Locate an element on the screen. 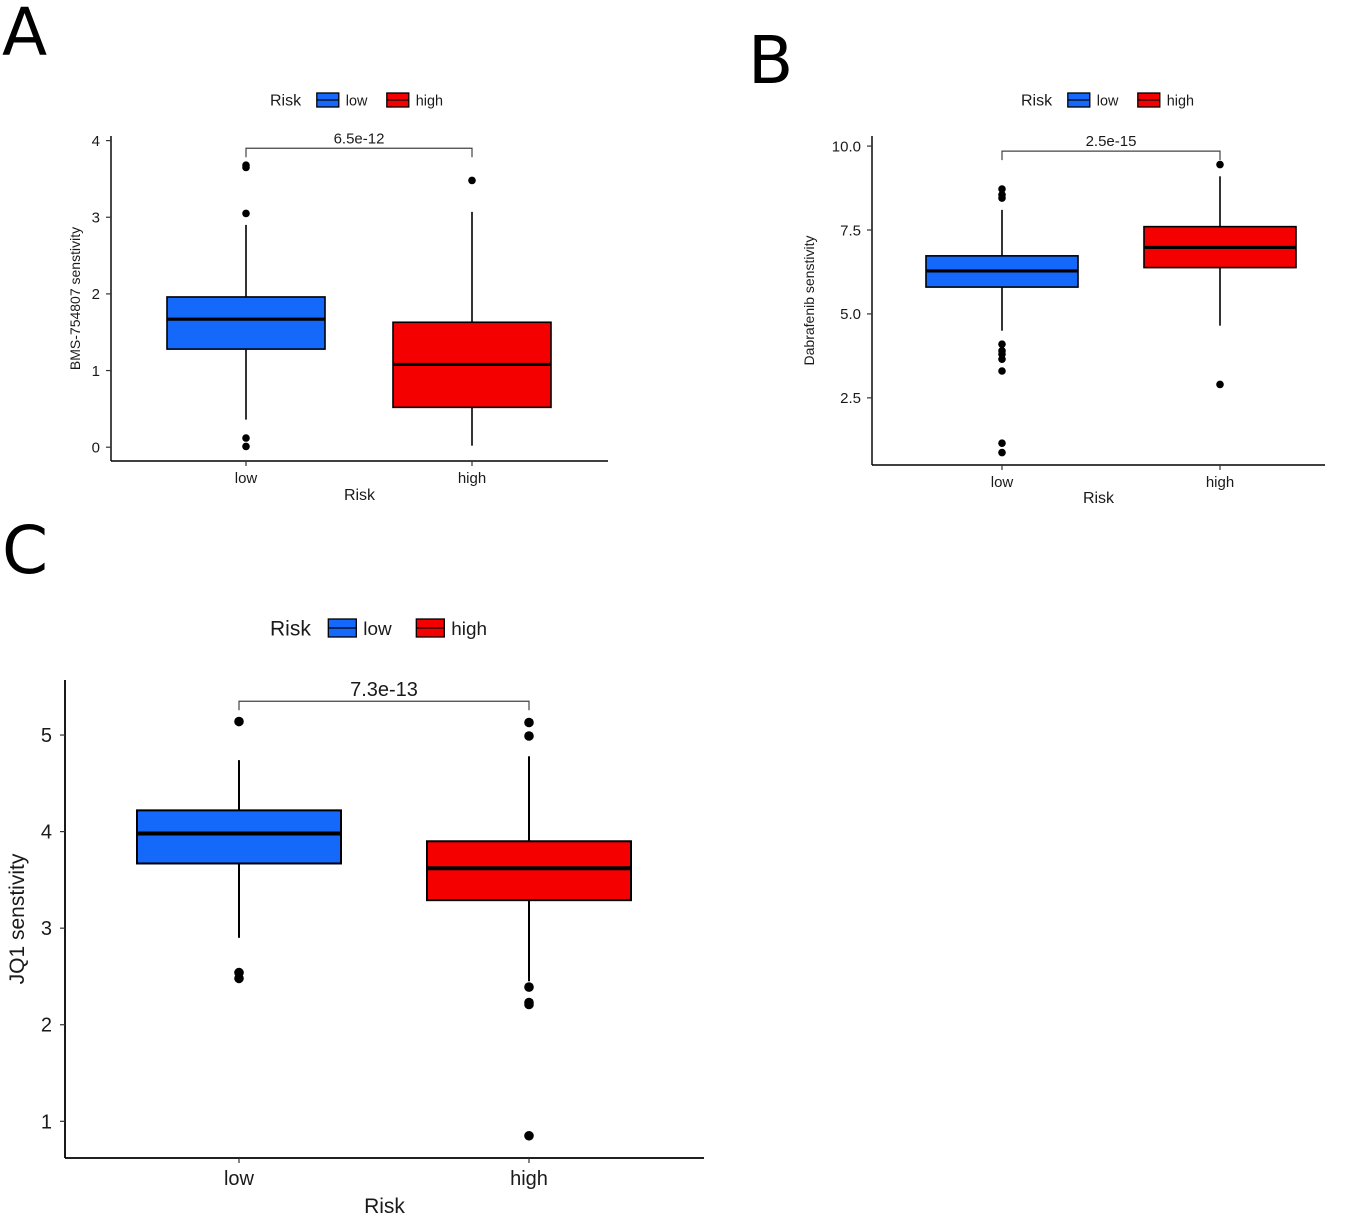 The width and height of the screenshot is (1358, 1221). panel-label-c: C is located at coordinates (25, 550).